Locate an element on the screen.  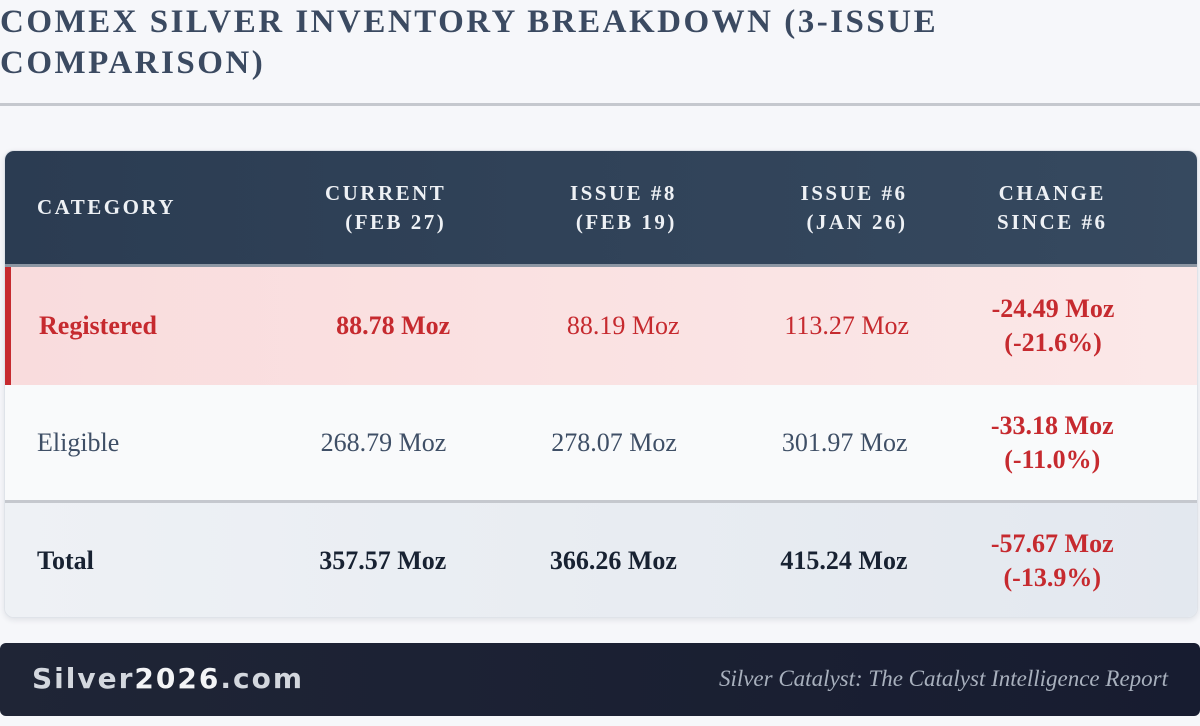
issue-8-value: 88.19 Moz is located at coordinates (623, 325).